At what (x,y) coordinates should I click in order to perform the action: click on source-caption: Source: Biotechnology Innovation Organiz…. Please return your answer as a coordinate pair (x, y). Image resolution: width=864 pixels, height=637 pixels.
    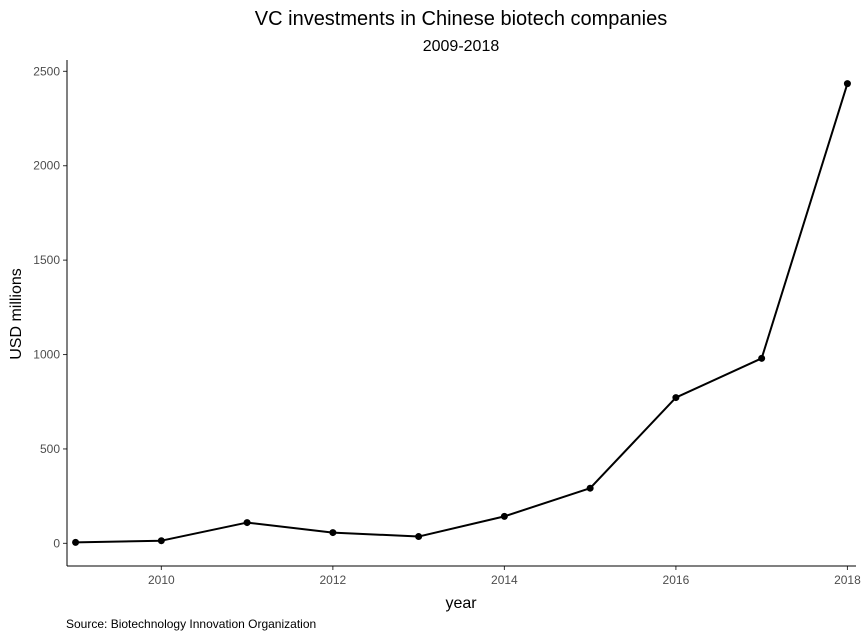
    Looking at the image, I should click on (191, 624).